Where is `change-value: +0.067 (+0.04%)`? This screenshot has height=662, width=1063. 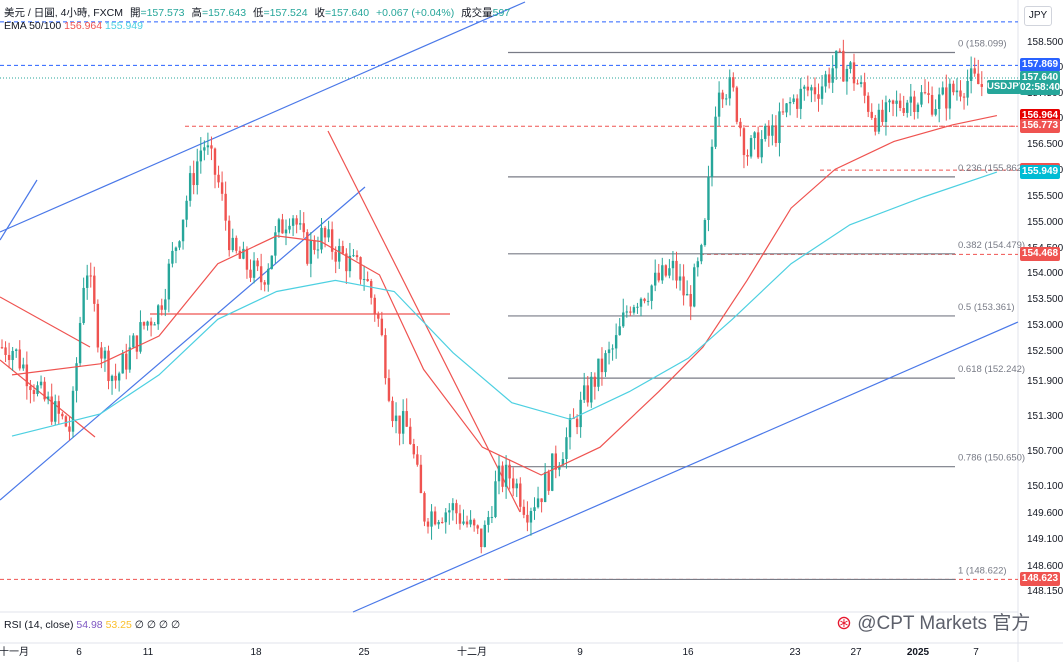 change-value: +0.067 (+0.04%) is located at coordinates (415, 13).